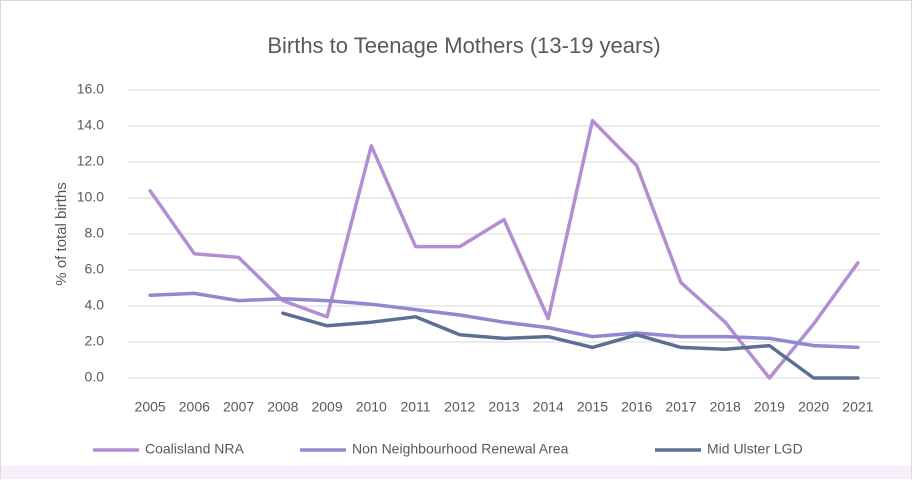  What do you see at coordinates (371, 407) in the screenshot?
I see `x-tick-label: 2010` at bounding box center [371, 407].